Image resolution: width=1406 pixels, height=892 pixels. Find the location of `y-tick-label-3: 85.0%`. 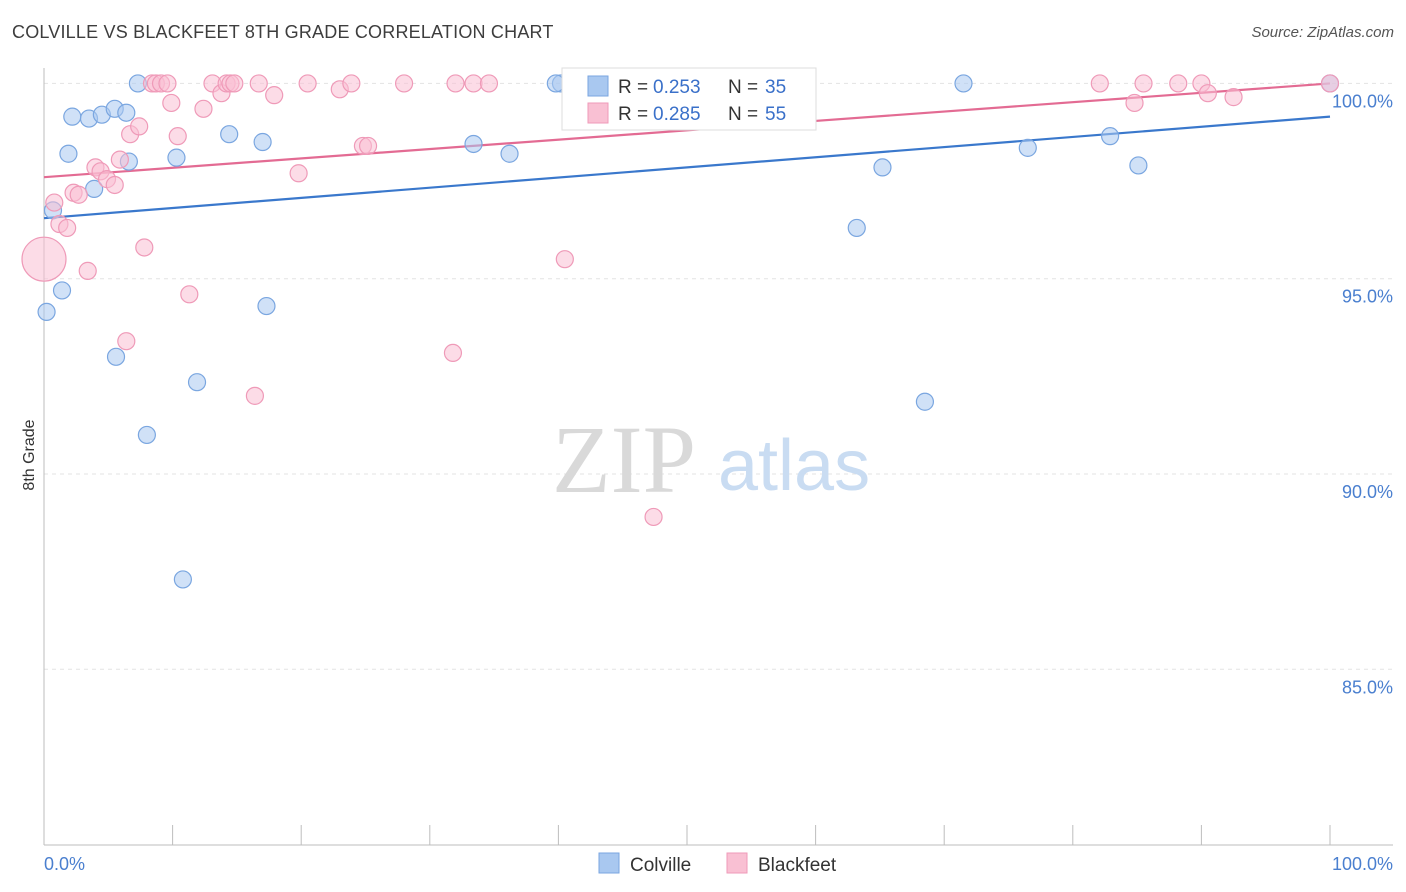

y-tick-label-3: 85.0% is located at coordinates (1367, 687).